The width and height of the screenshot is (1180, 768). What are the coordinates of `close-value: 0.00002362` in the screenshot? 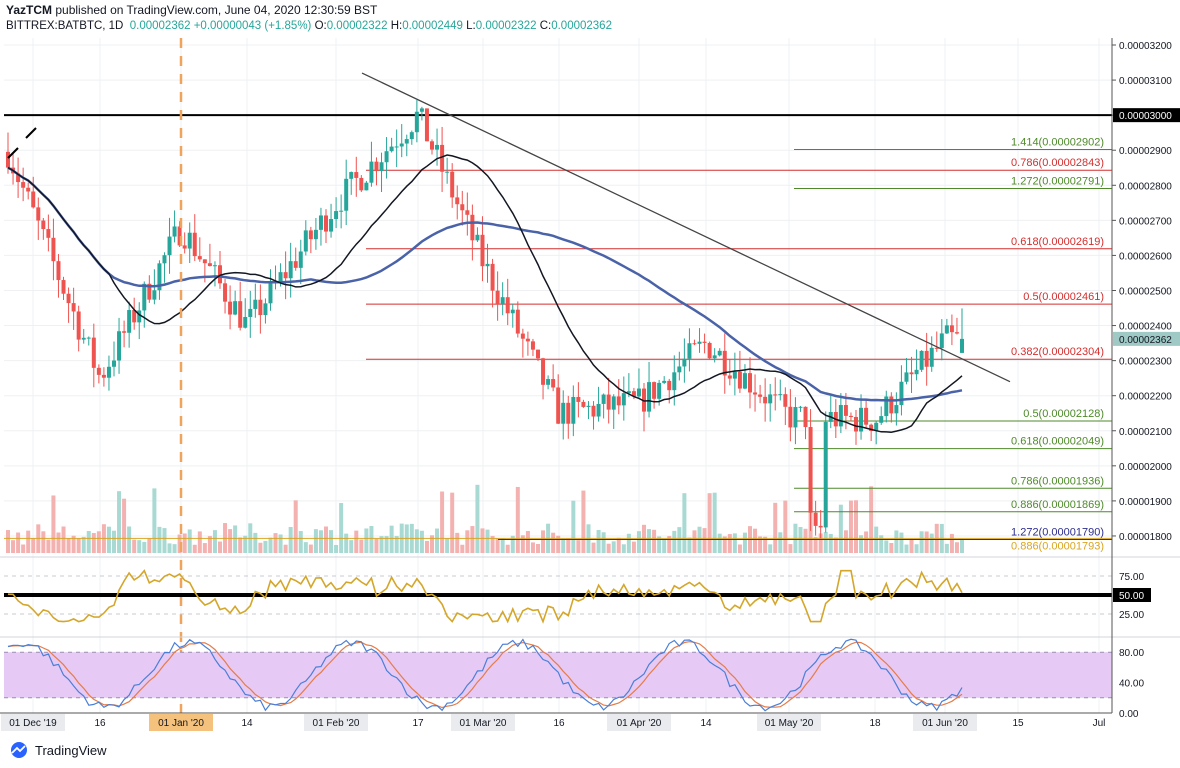 It's located at (581, 26).